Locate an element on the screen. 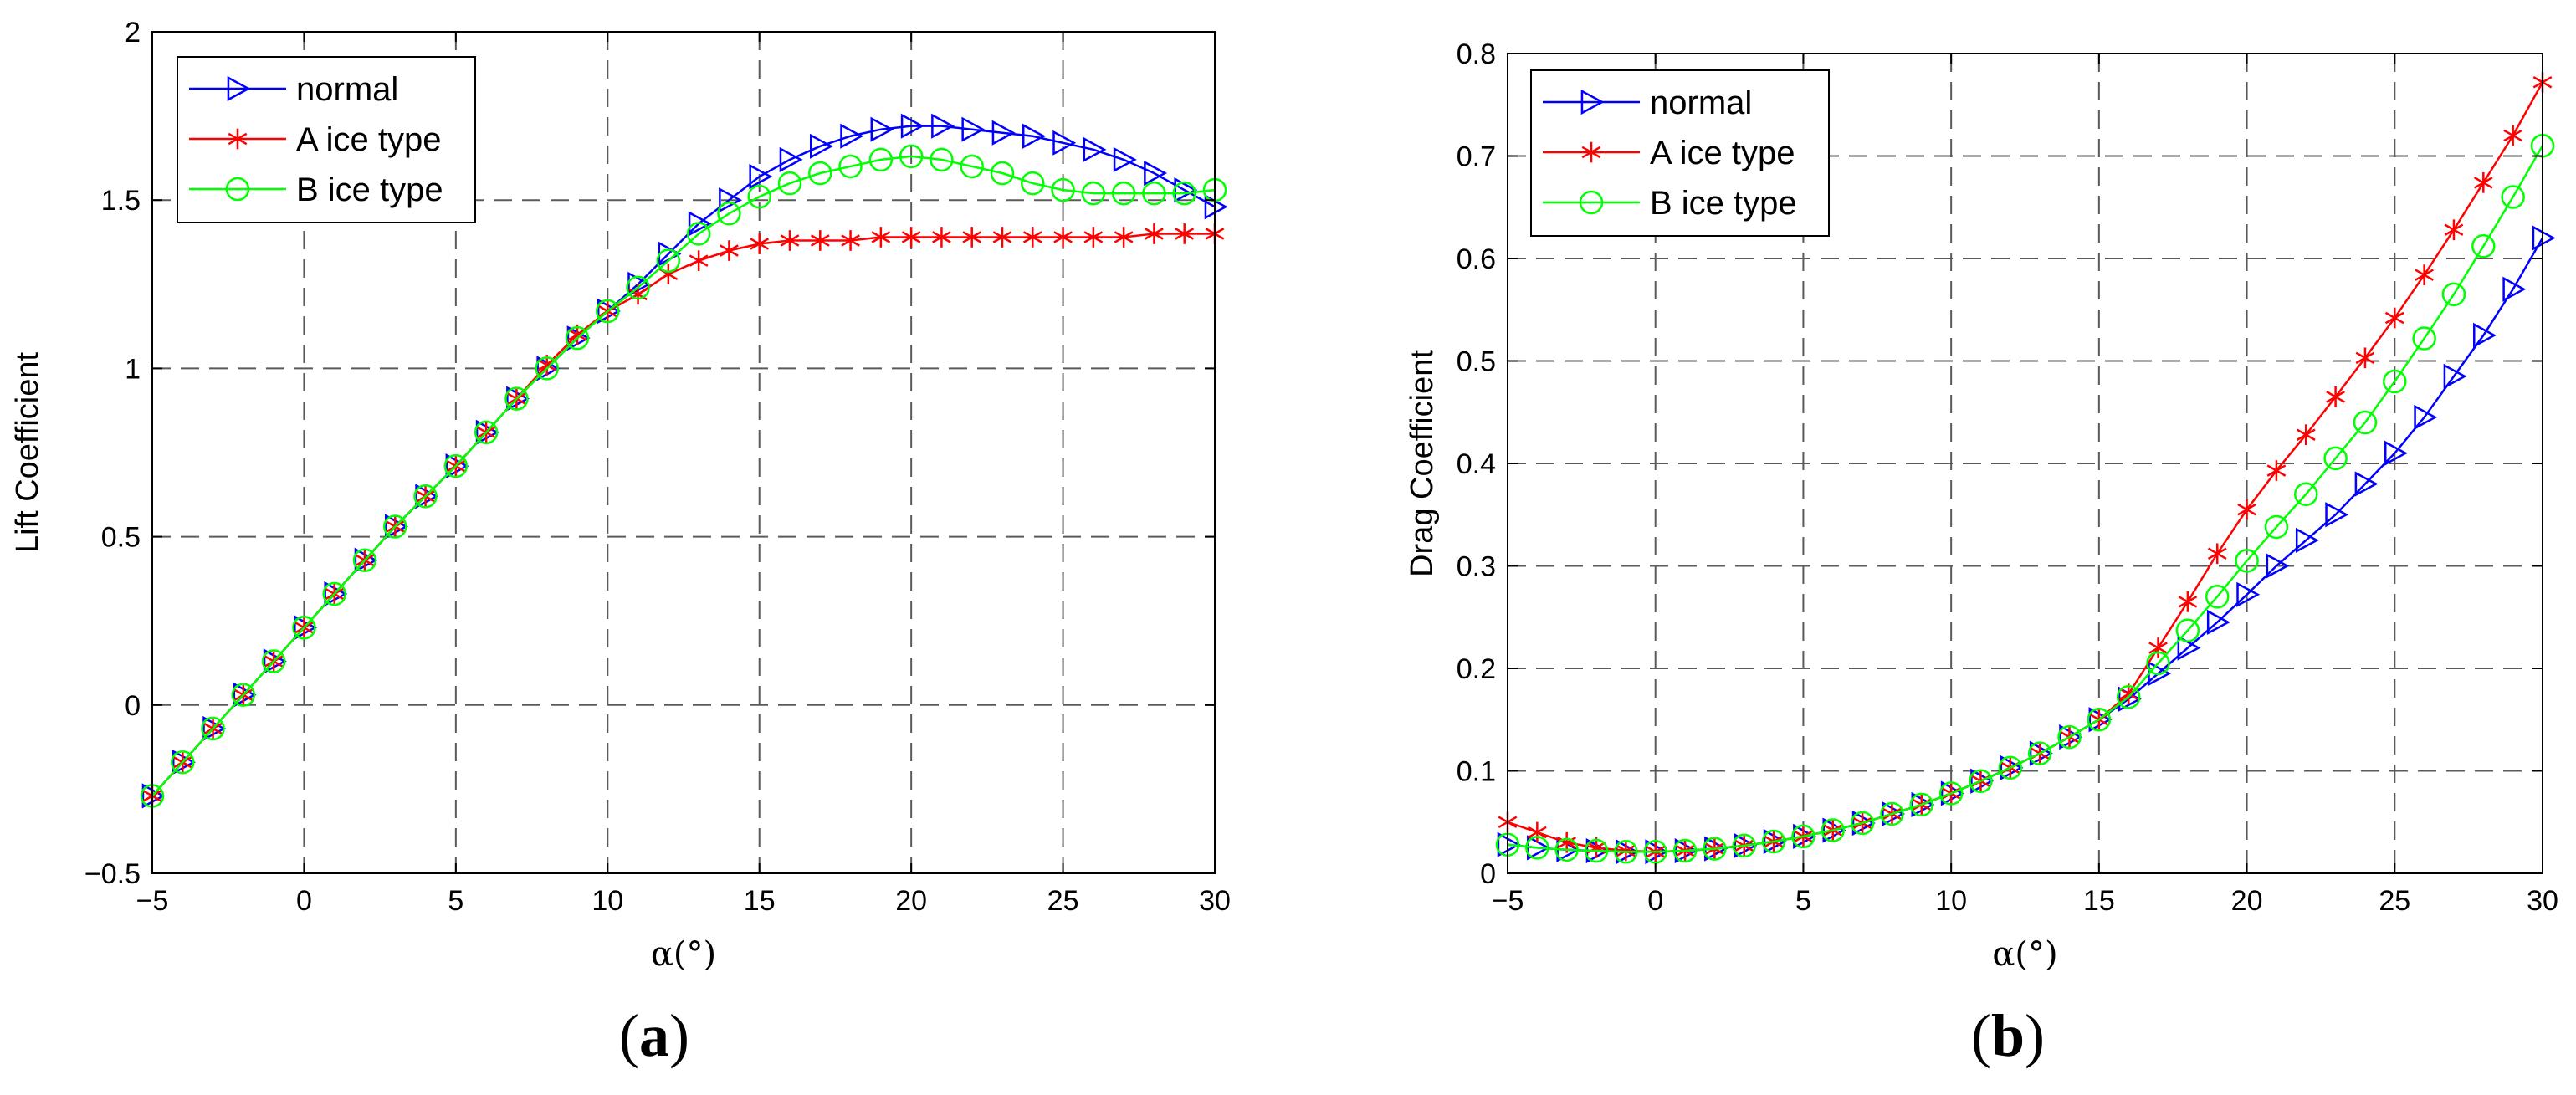 Image resolution: width=2576 pixels, height=1095 pixels. legend-box is located at coordinates (1680, 153).